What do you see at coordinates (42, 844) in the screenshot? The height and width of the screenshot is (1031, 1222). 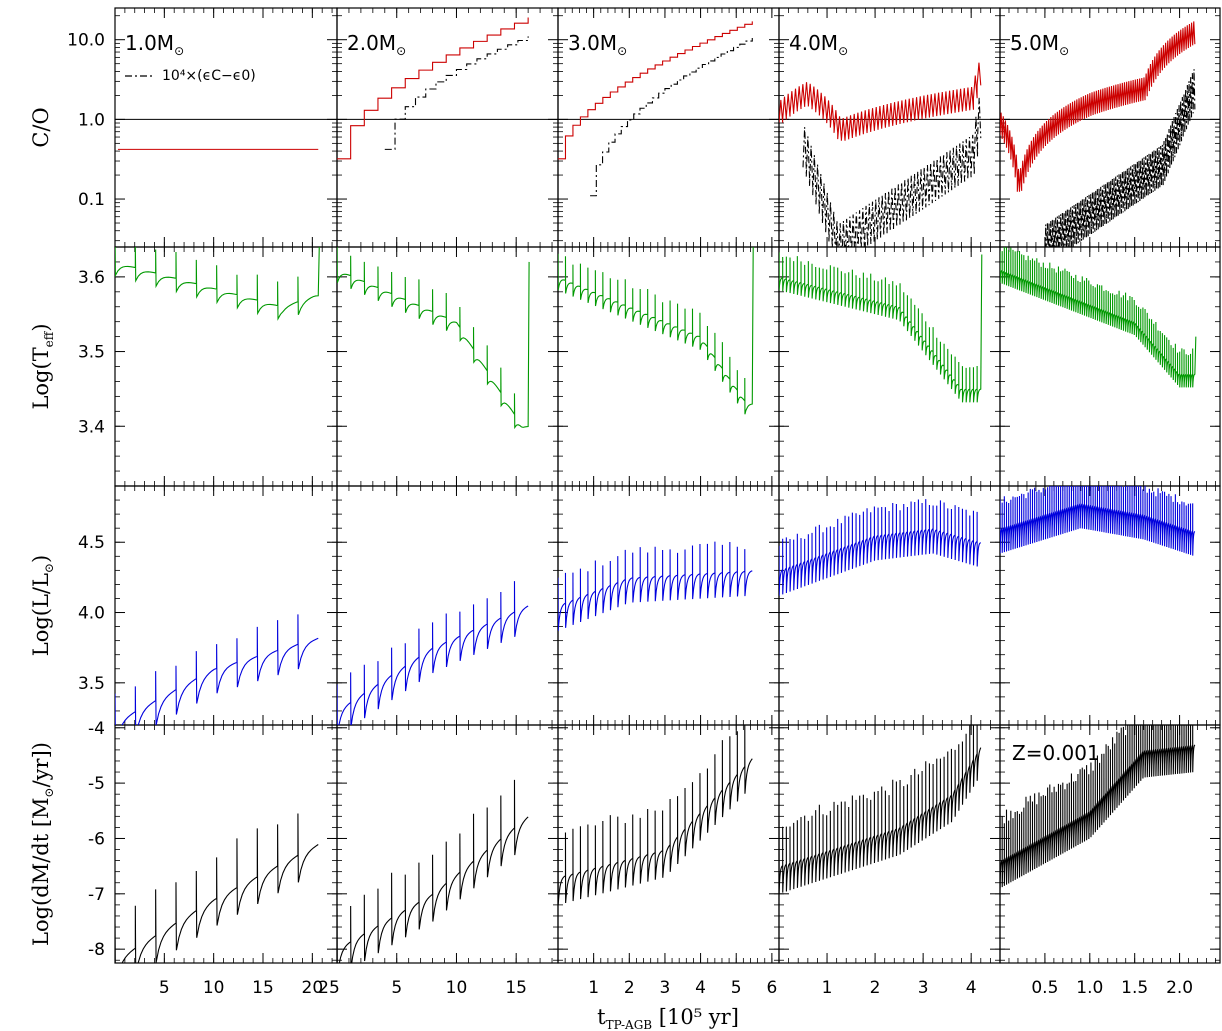 I see `y-axis-label: Log(dM/dt [M⊙/yr])` at bounding box center [42, 844].